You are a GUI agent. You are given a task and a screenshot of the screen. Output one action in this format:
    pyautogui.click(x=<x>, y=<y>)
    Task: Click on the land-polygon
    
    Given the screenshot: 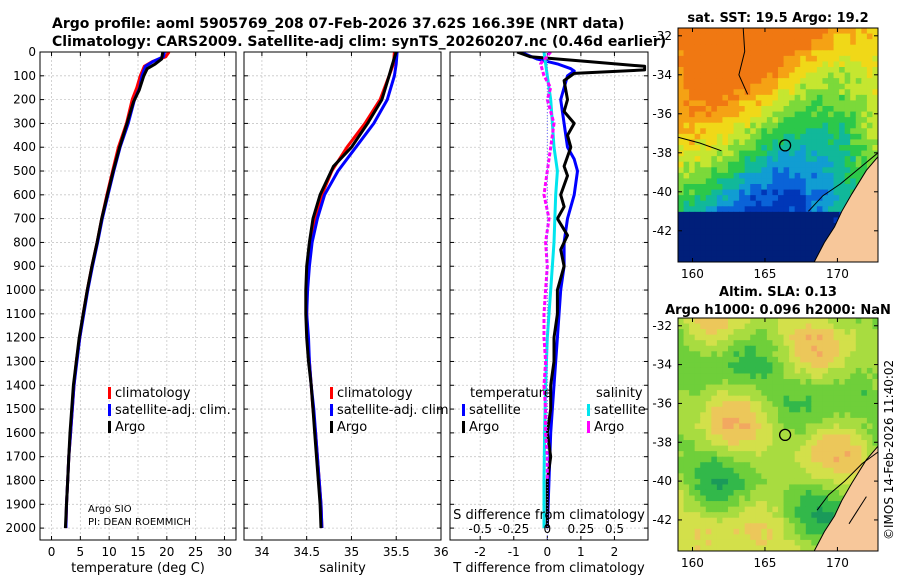 What is the action you would take?
    pyautogui.click(x=845, y=208)
    